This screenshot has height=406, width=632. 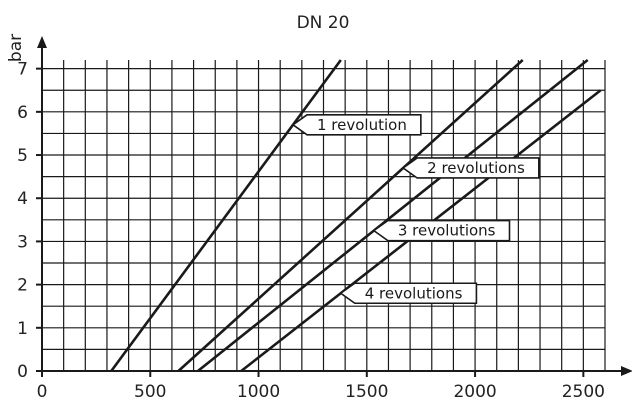 What do you see at coordinates (366, 392) in the screenshot?
I see `x-tick-label: 1500` at bounding box center [366, 392].